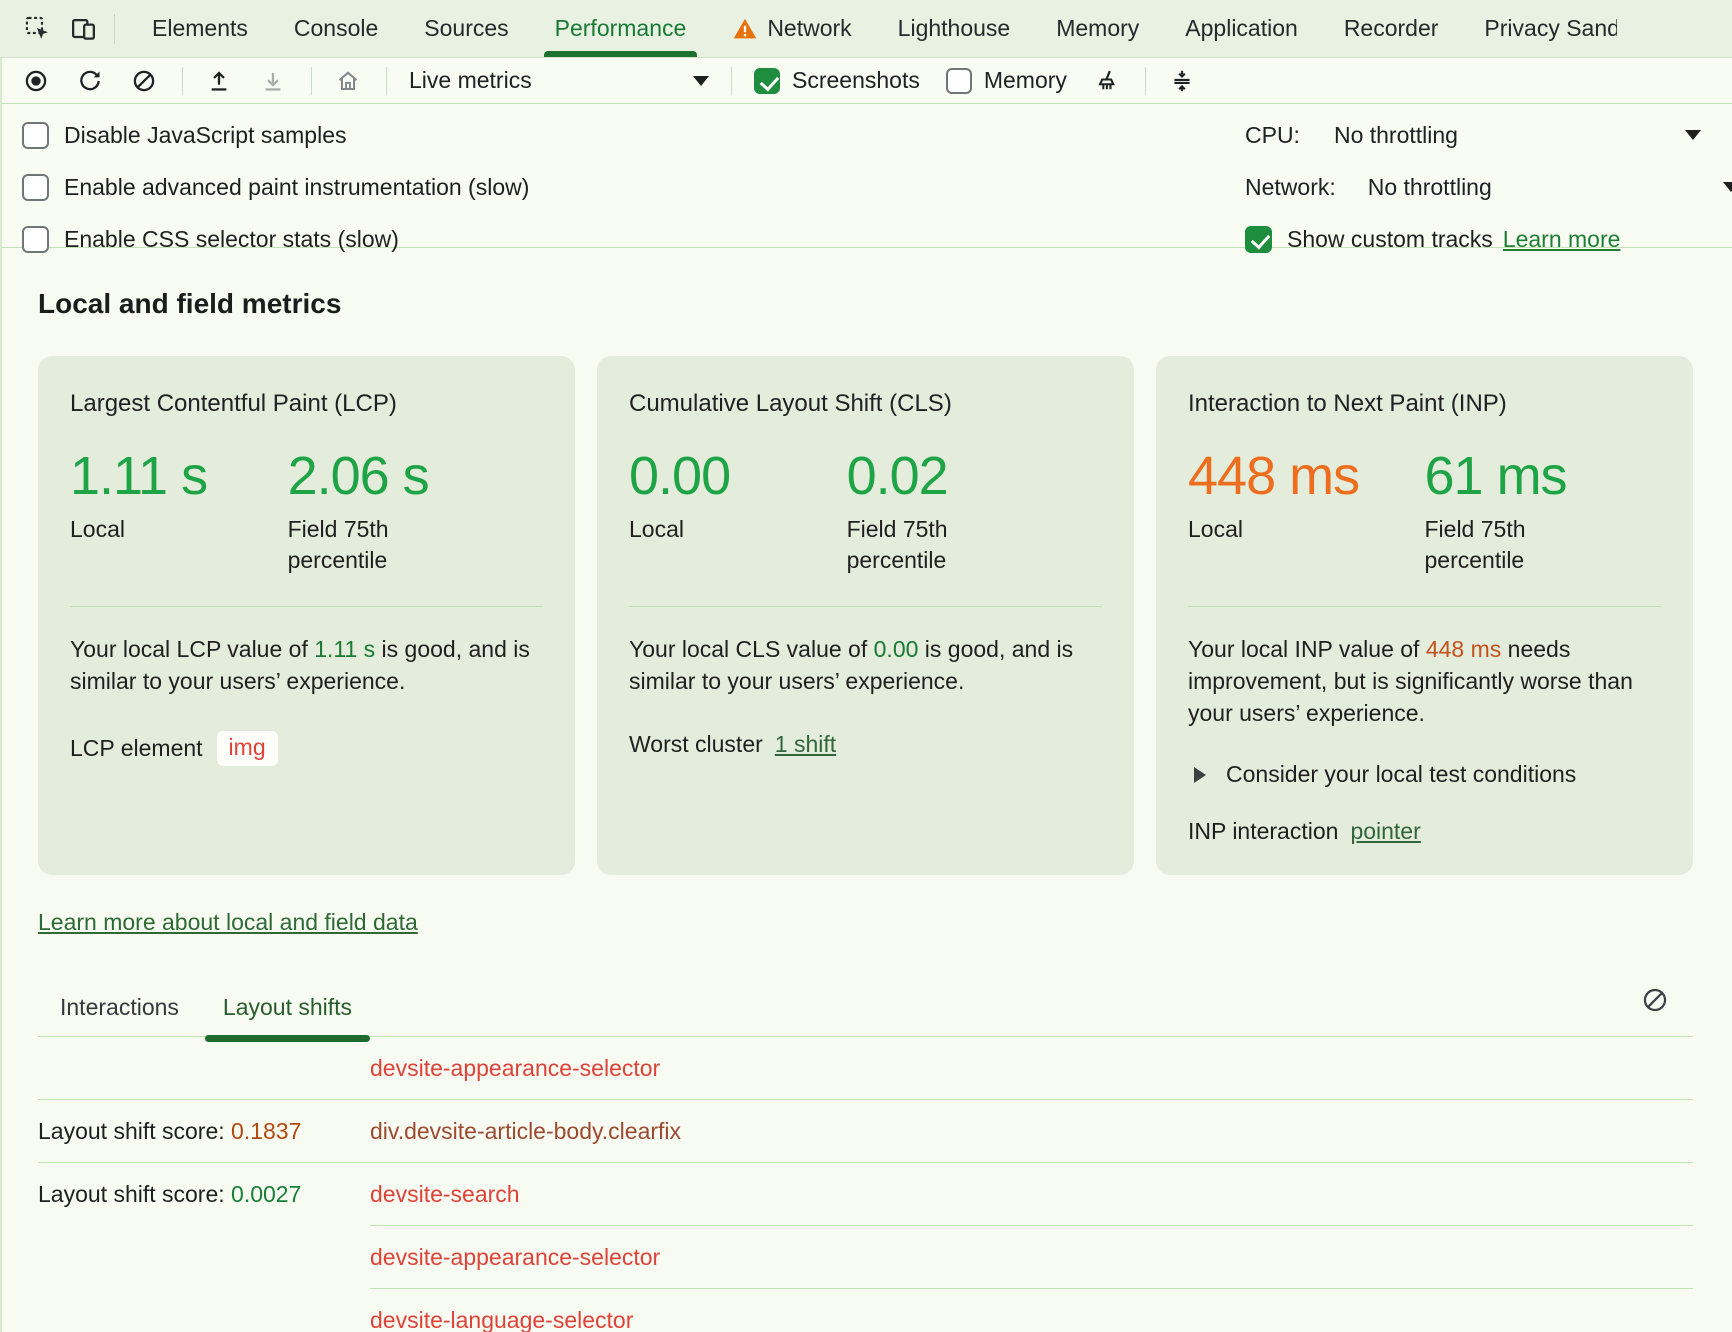 The image size is (1732, 1332). I want to click on worst-cluster-label: Worst cluster, so click(696, 744).